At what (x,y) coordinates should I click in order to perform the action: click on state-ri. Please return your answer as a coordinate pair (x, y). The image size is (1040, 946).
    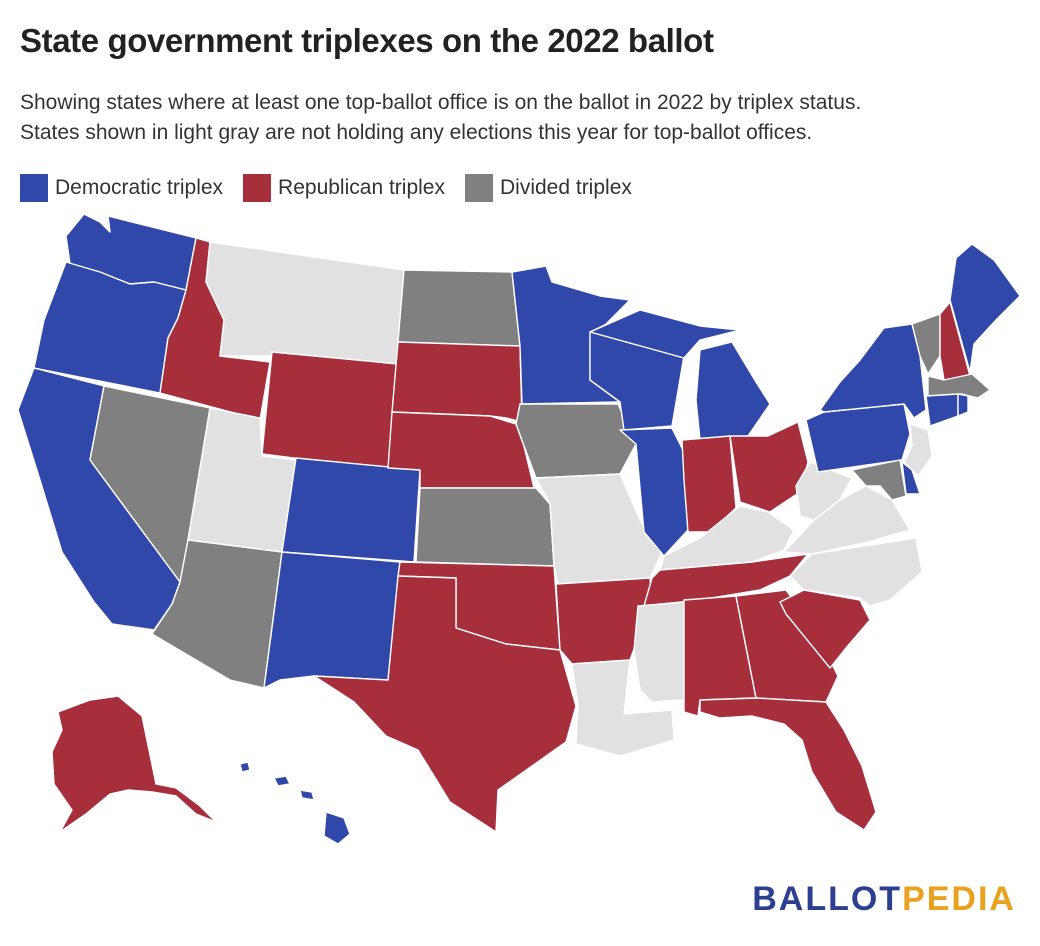
    Looking at the image, I should click on (963, 405).